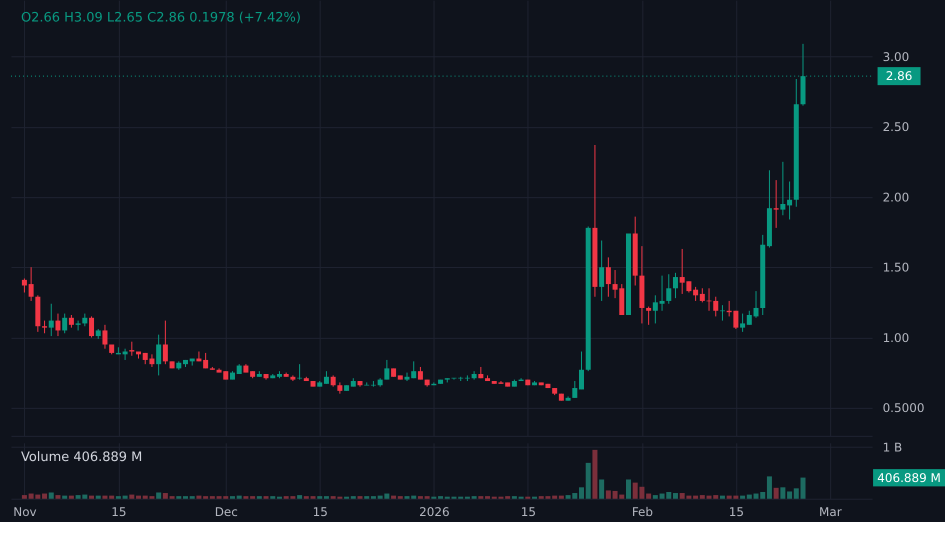  What do you see at coordinates (892, 447) in the screenshot?
I see `y-tick-label: 1 B` at bounding box center [892, 447].